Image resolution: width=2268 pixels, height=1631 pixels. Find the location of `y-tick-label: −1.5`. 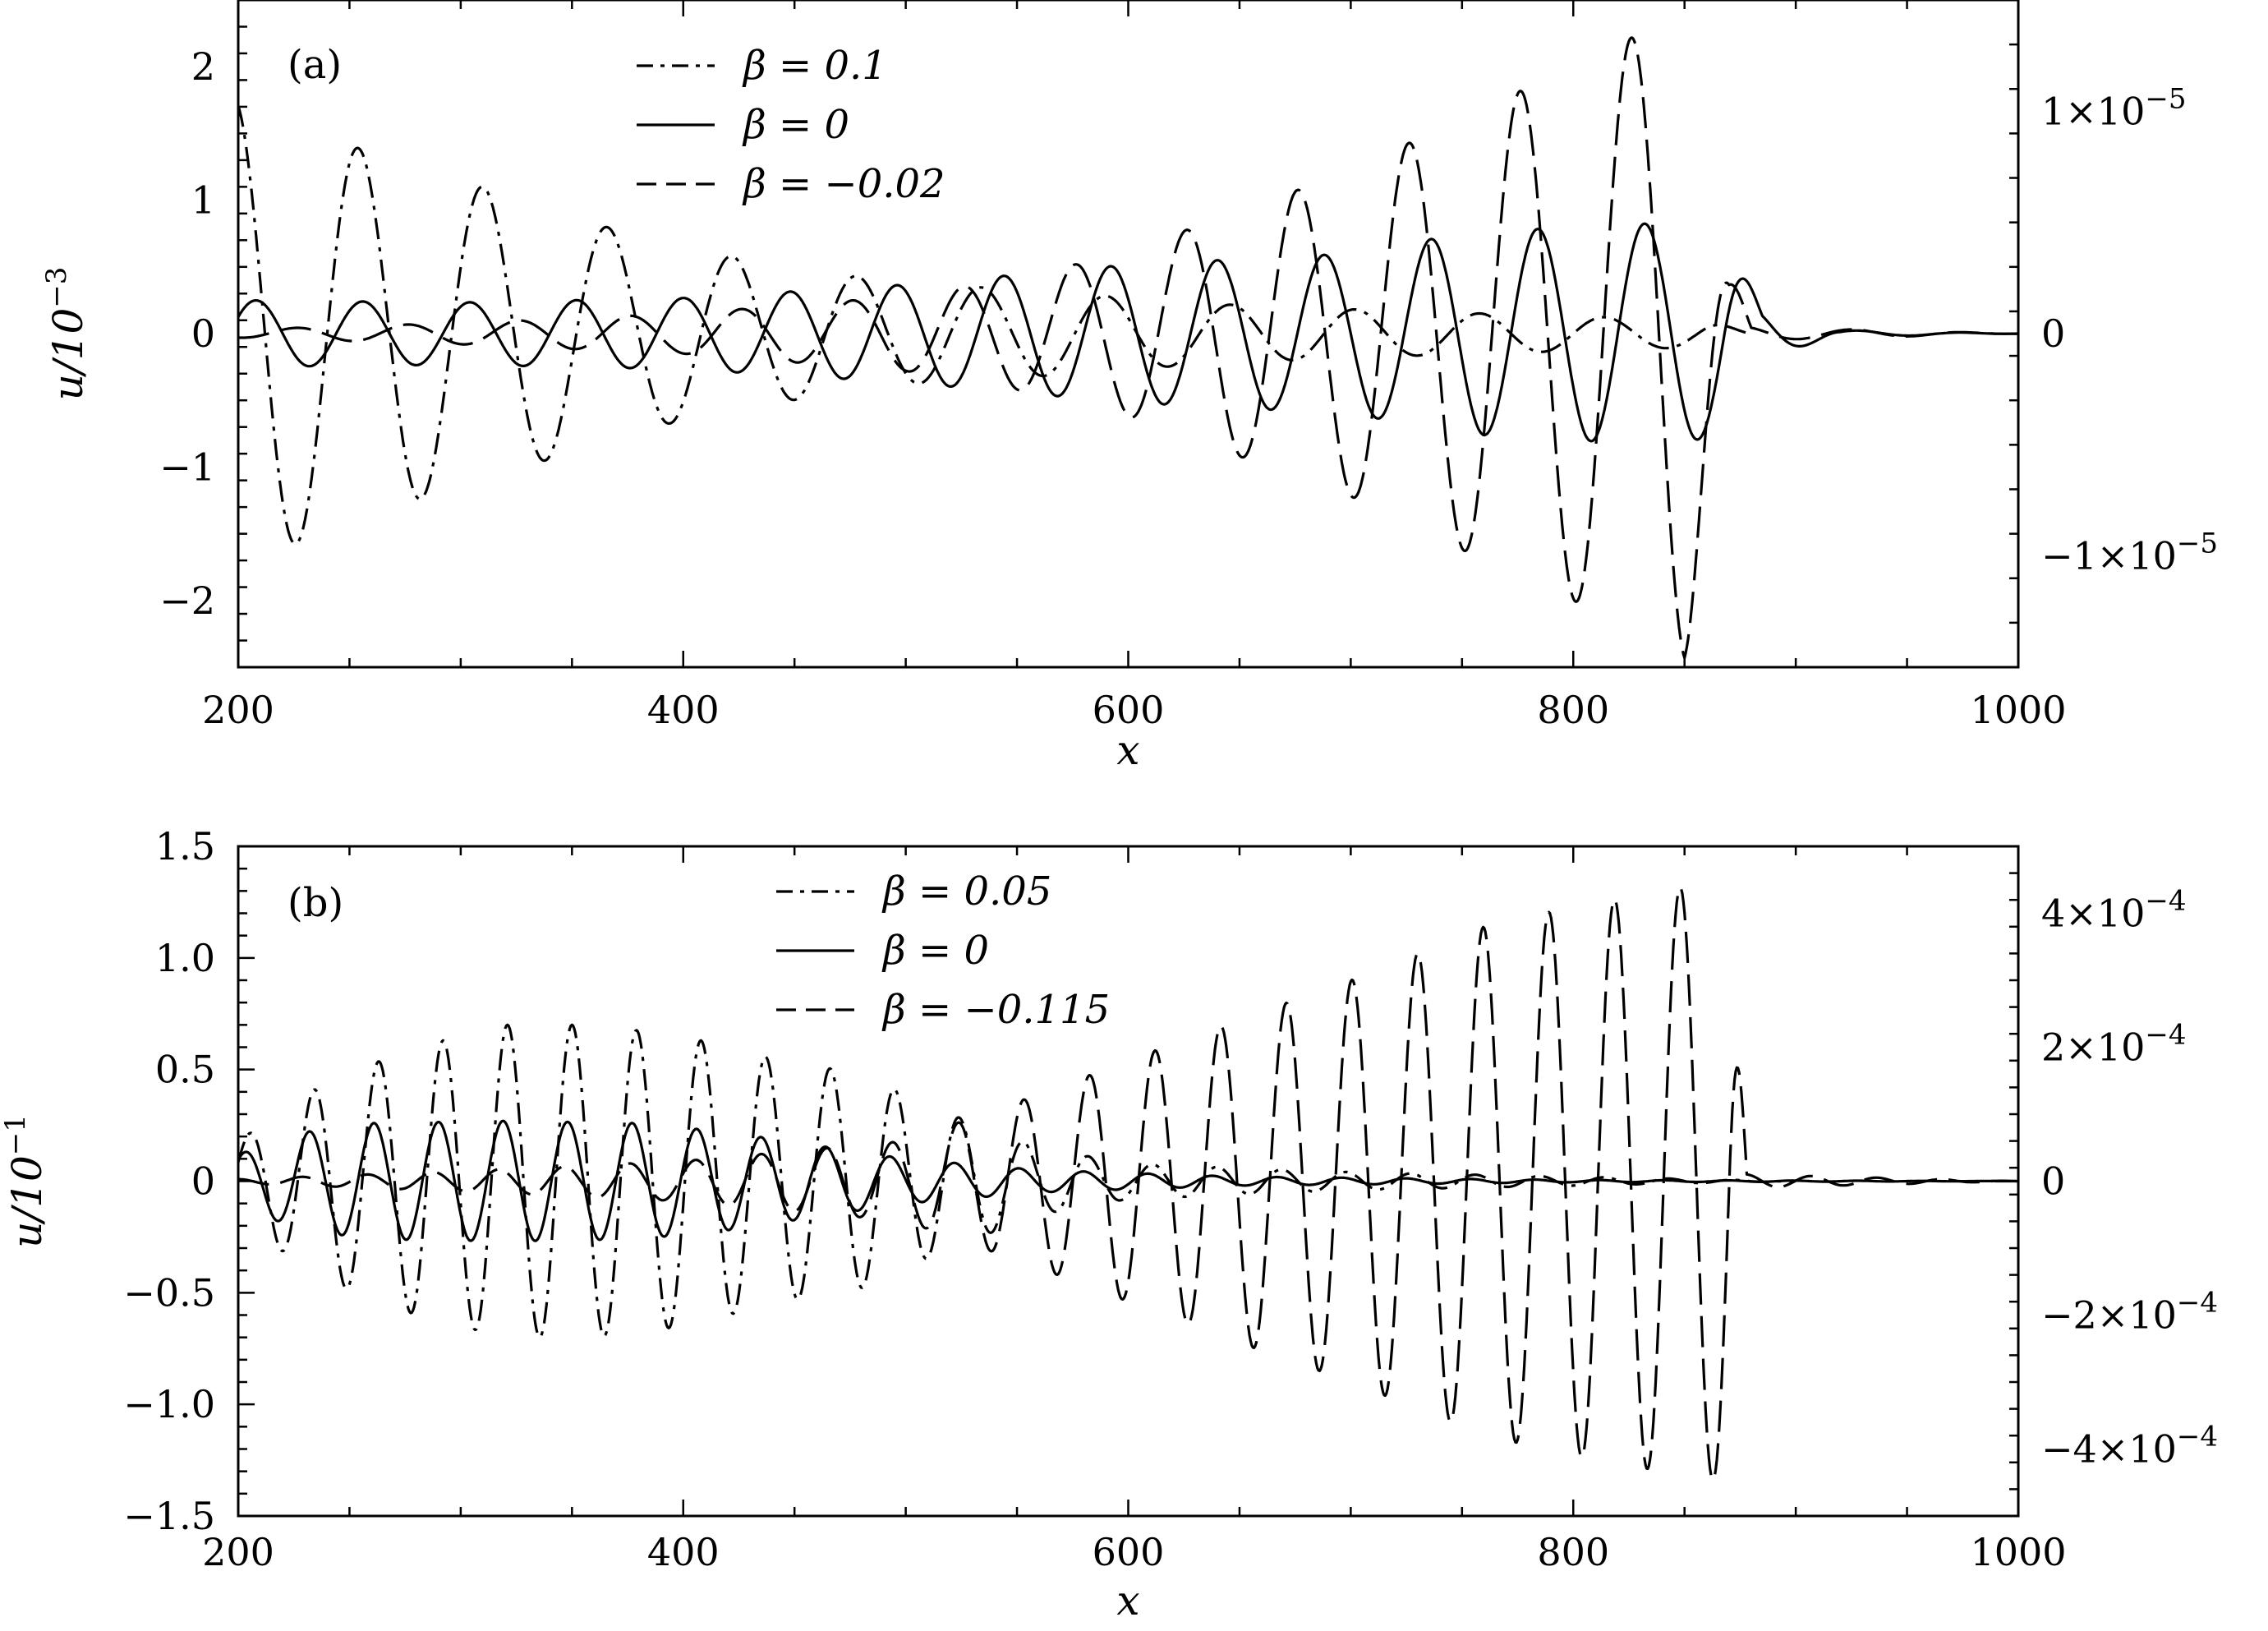

y-tick-label: −1.5 is located at coordinates (169, 1516).